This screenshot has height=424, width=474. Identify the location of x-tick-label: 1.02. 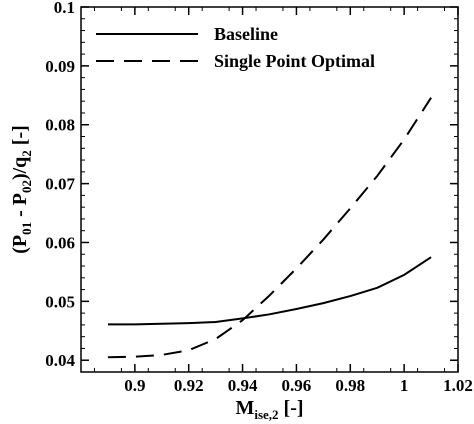
(458, 385).